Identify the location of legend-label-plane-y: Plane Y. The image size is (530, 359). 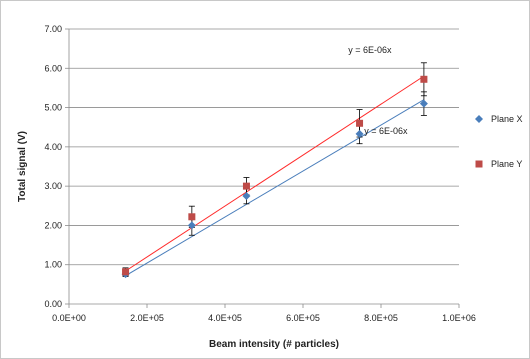
(506, 164).